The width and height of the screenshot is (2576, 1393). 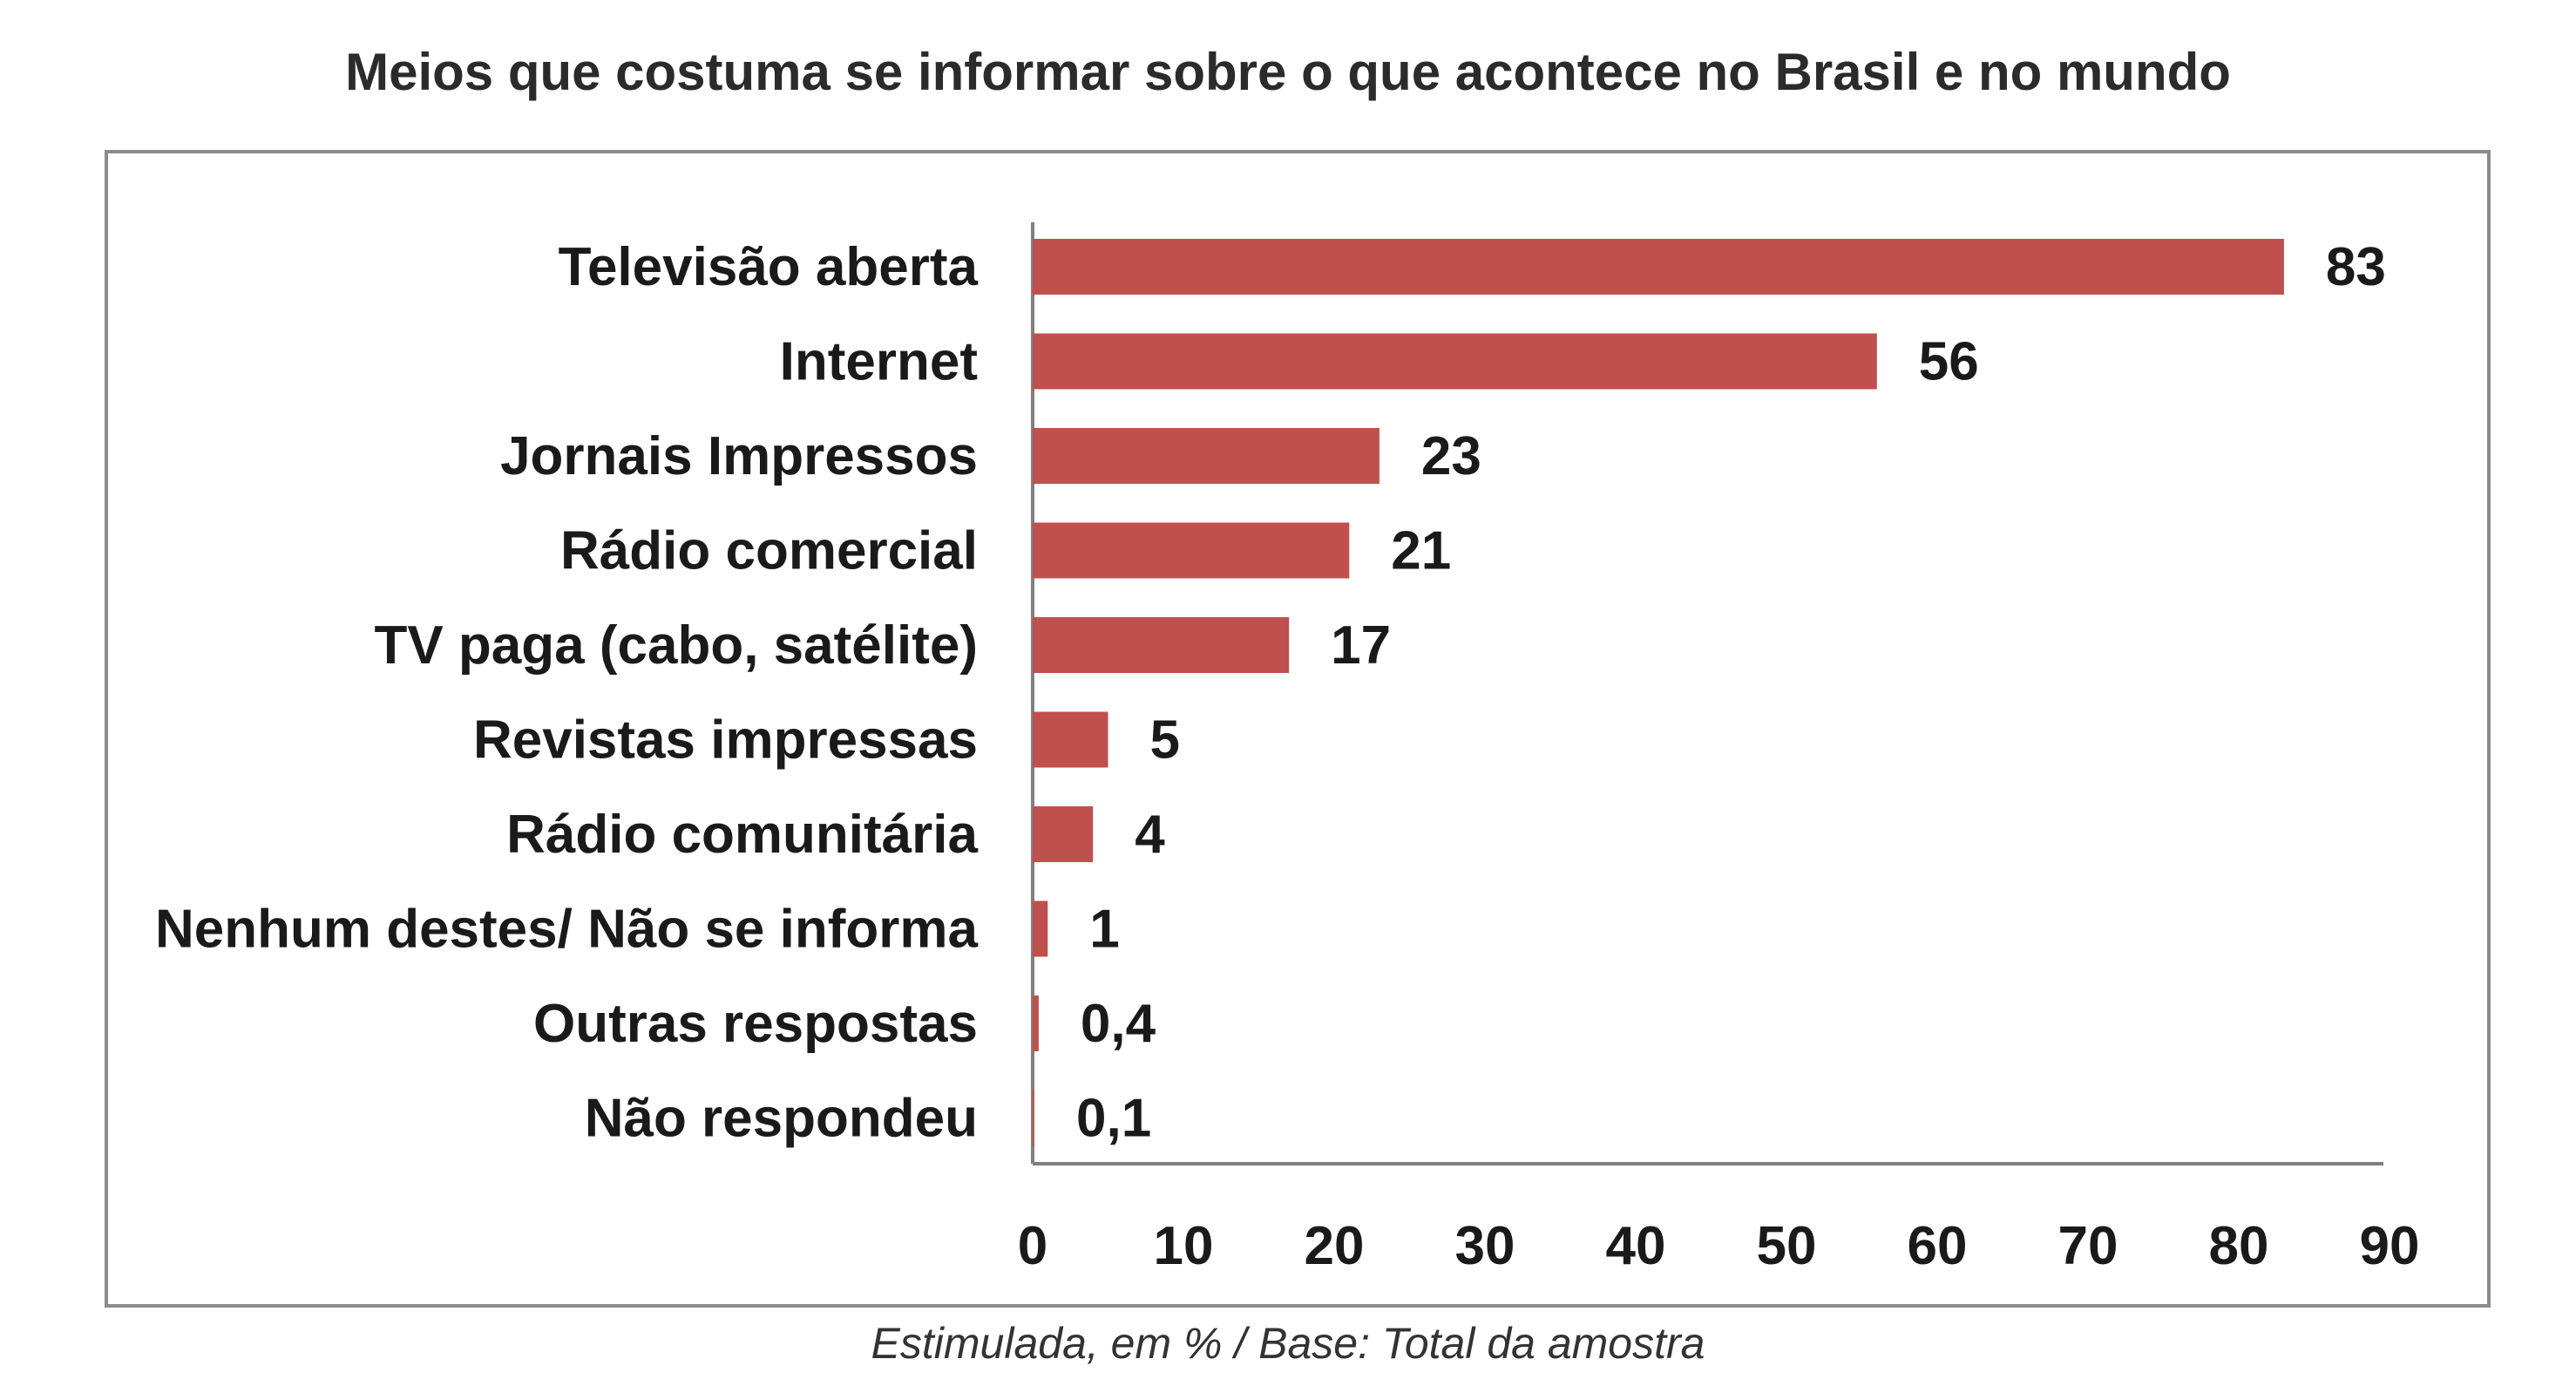 What do you see at coordinates (756, 1024) in the screenshot?
I see `category-label: Outras respostas` at bounding box center [756, 1024].